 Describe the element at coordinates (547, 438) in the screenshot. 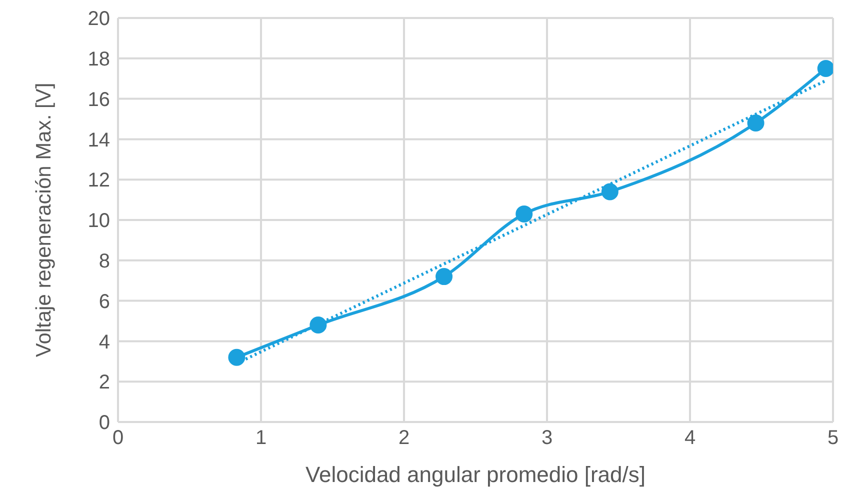

I see `x-tick-label: 3` at that location.